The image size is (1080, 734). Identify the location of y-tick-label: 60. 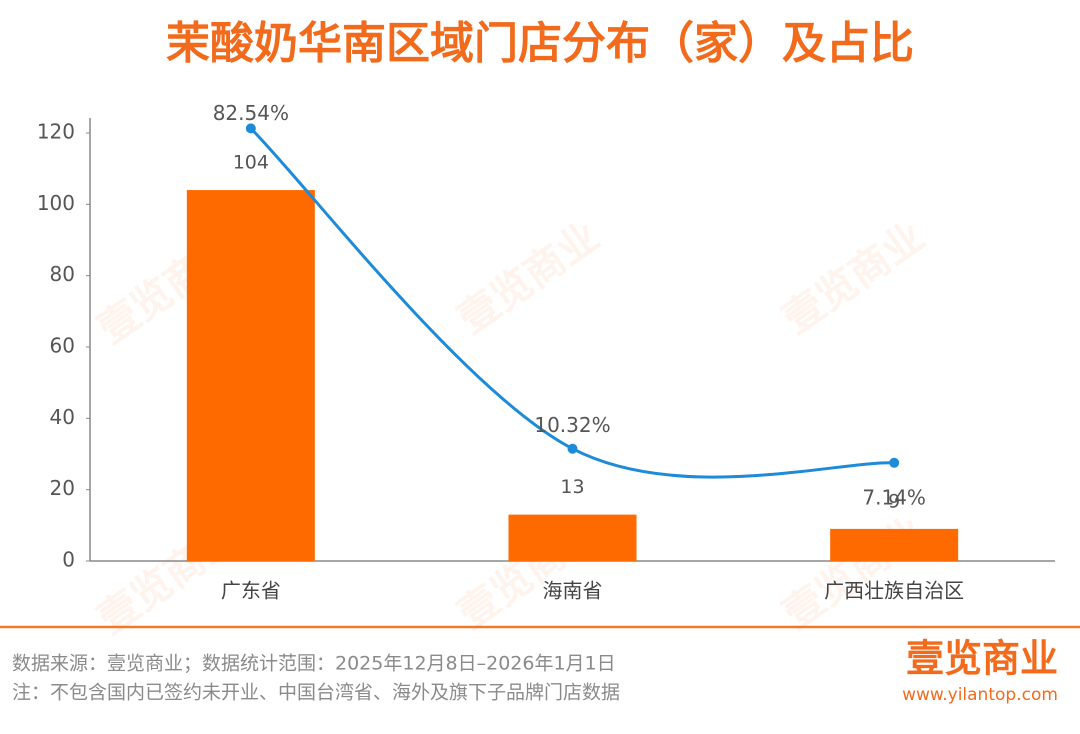
(62, 346).